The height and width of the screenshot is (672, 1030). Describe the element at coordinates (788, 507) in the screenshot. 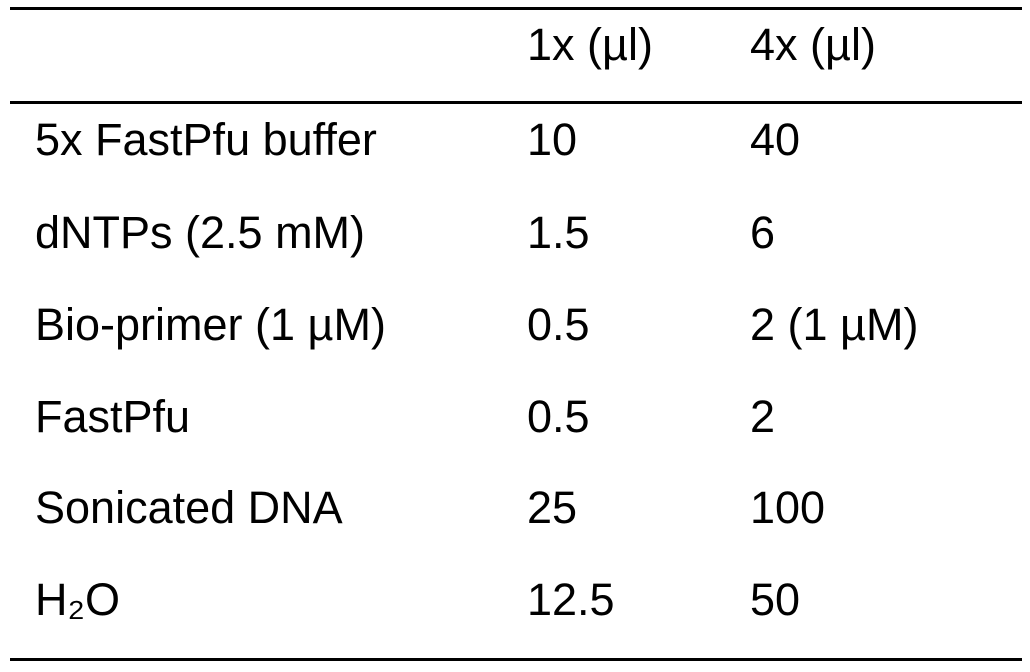

I see `table-cell: 100` at that location.